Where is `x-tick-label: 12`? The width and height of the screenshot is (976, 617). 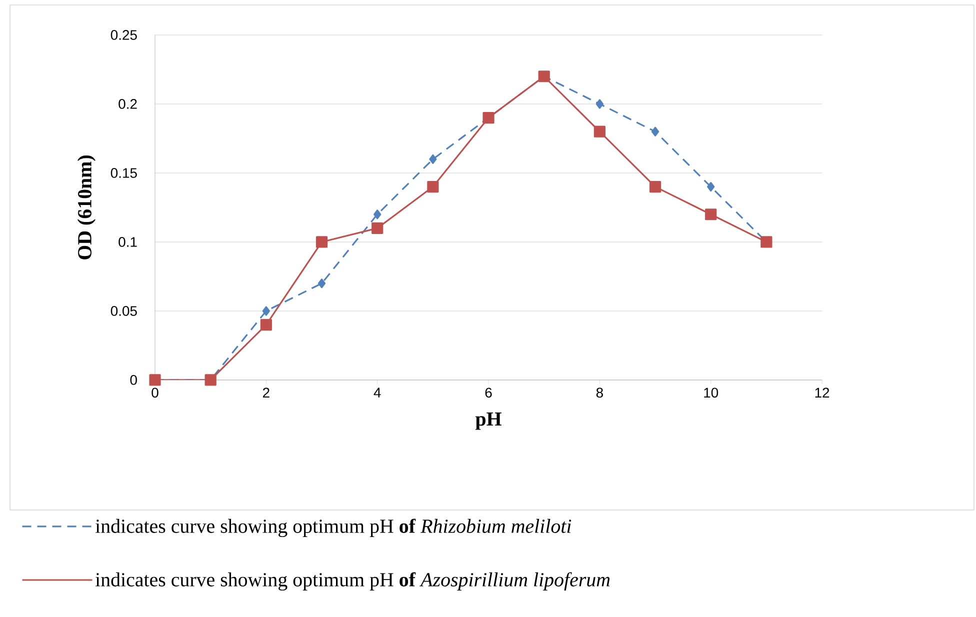
x-tick-label: 12 is located at coordinates (822, 393).